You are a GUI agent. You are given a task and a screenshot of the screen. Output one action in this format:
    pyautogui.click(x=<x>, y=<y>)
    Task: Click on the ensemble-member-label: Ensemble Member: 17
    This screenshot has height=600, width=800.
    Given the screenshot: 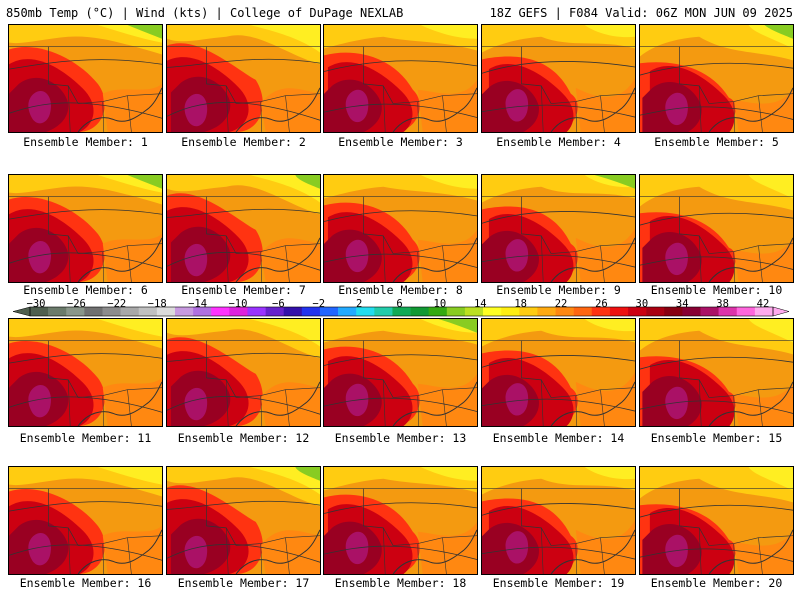 What is the action you would take?
    pyautogui.click(x=243, y=583)
    